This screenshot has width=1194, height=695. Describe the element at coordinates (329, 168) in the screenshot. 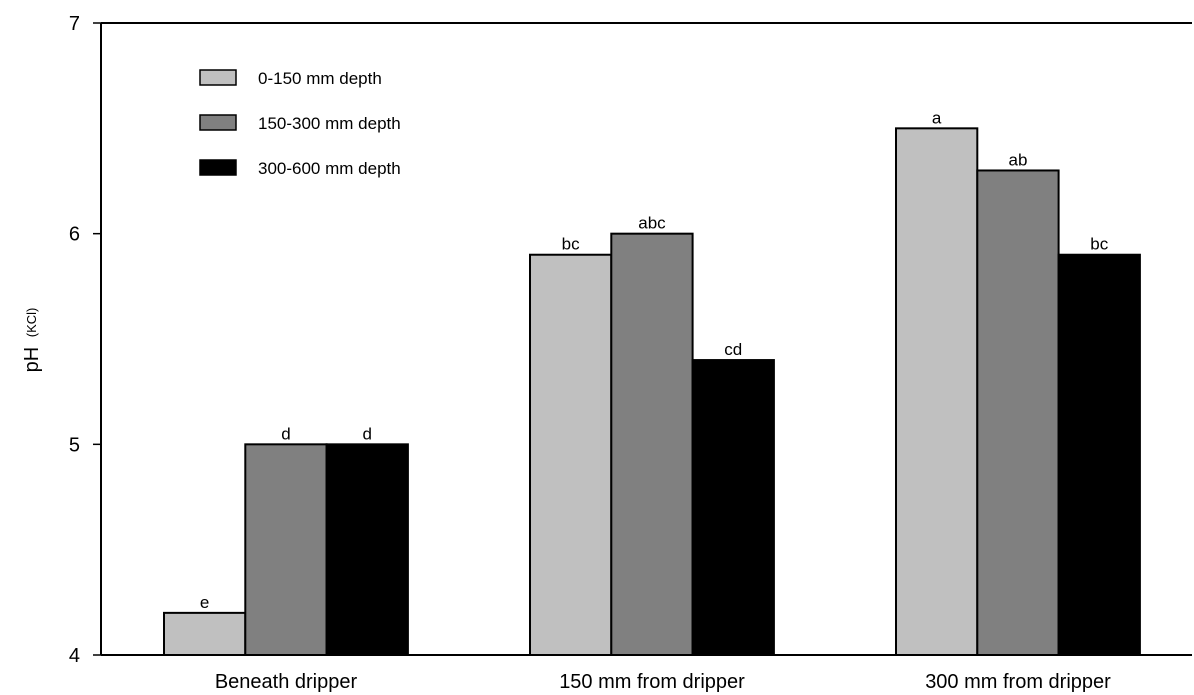

I see `legend-label: 300-600 mm depth` at that location.